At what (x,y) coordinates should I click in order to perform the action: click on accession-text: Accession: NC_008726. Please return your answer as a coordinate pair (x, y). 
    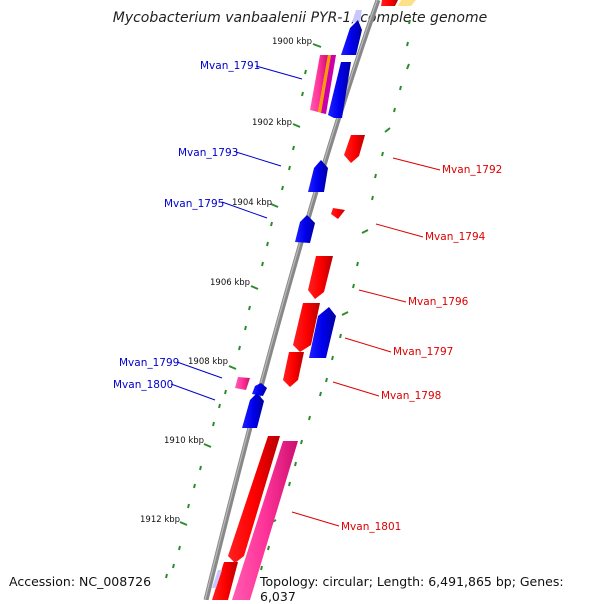
    Looking at the image, I should click on (80, 581).